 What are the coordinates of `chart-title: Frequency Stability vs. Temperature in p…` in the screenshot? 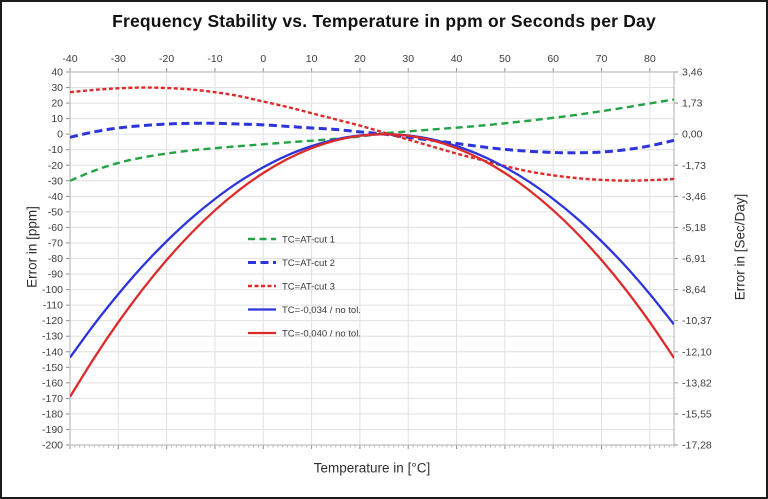 It's located at (384, 21).